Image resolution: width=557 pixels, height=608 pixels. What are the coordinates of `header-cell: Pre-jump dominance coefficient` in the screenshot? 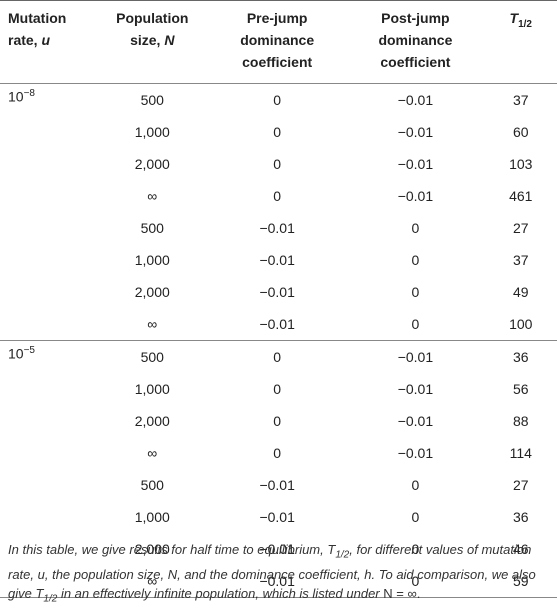 It's located at (277, 42).